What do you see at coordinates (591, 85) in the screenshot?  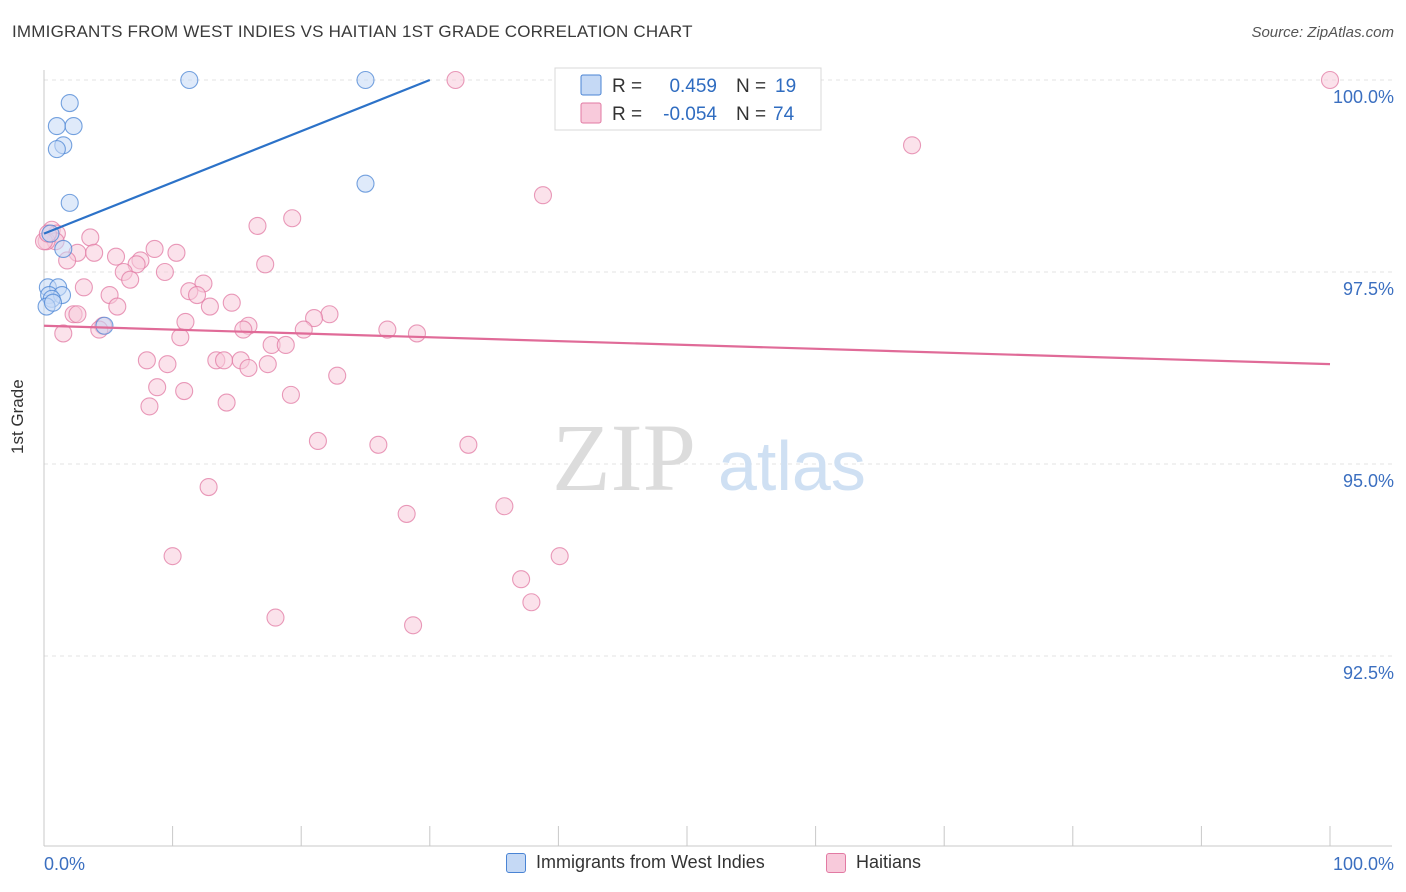 I see `stats-swatch-blue` at bounding box center [591, 85].